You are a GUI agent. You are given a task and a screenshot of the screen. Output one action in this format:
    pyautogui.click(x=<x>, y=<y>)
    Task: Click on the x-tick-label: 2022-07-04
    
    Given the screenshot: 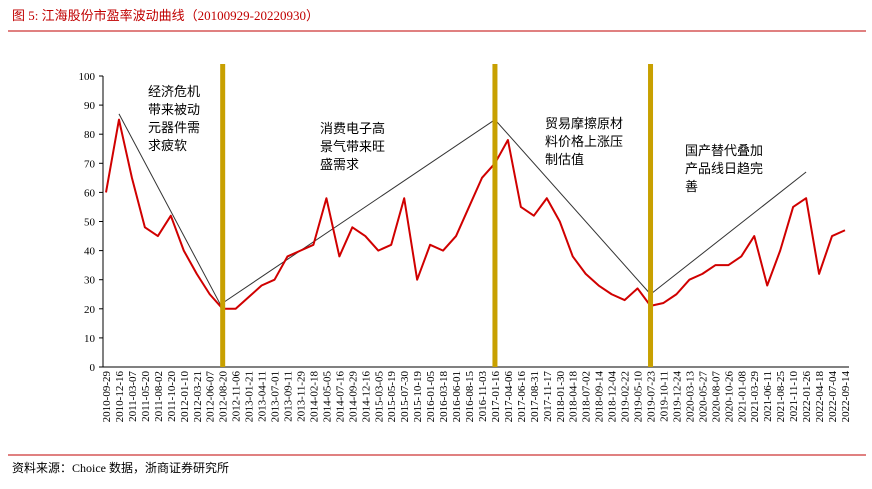 What is the action you would take?
    pyautogui.click(x=833, y=397)
    